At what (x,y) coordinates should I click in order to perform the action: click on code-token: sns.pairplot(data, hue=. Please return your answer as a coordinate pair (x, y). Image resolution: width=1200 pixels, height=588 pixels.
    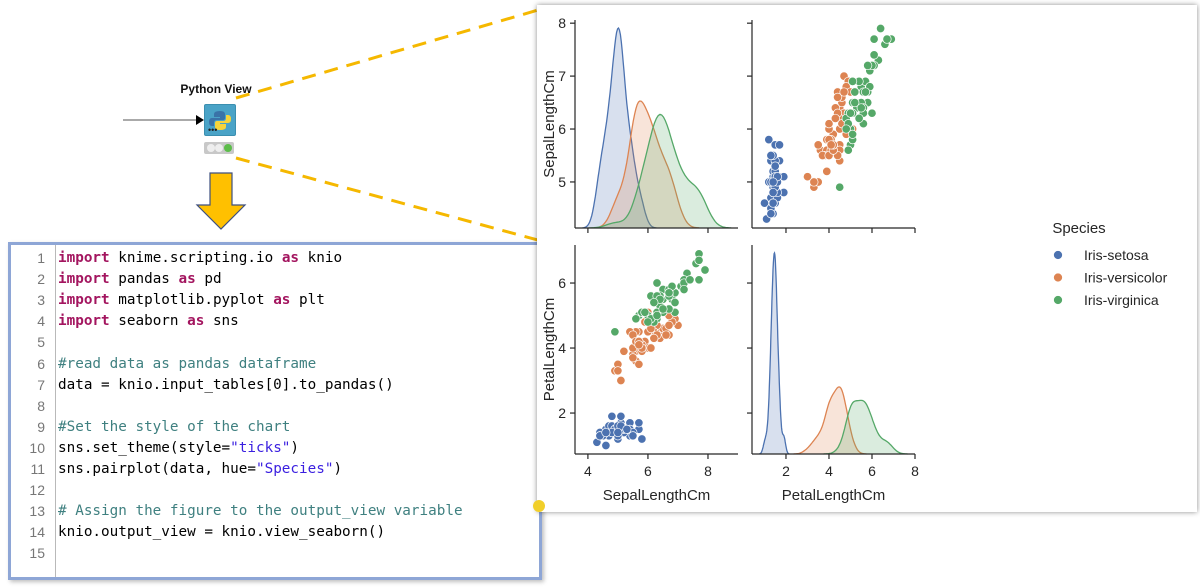
    Looking at the image, I should click on (157, 469).